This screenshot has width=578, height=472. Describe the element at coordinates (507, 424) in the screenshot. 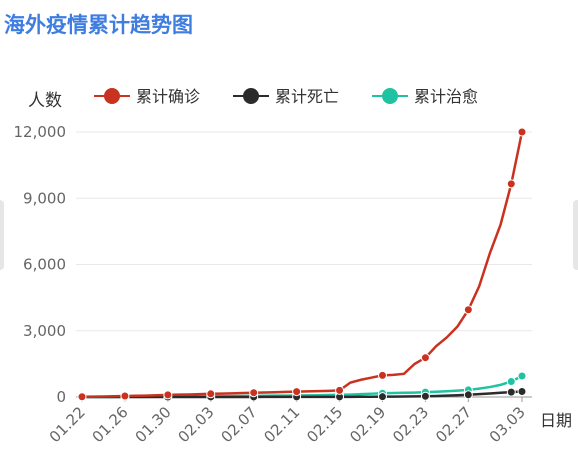

I see `x-tick-label: 03.03` at that location.